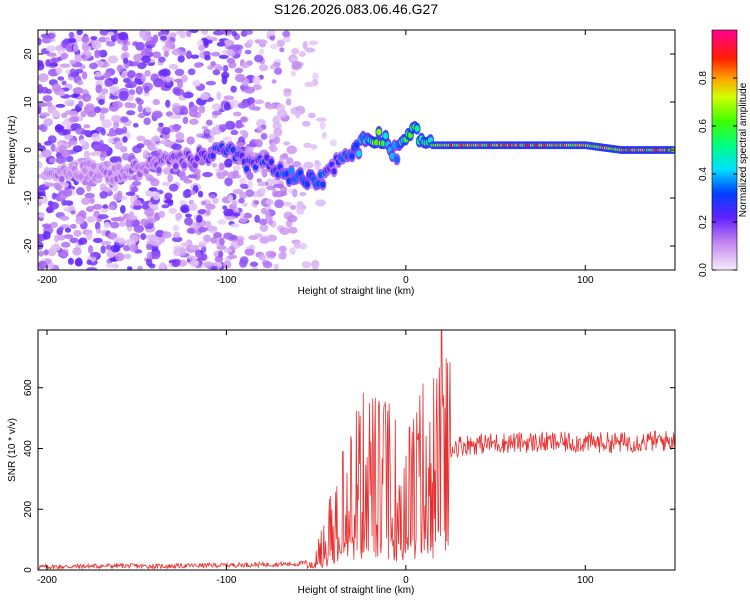 This screenshot has height=600, width=750. I want to click on colorbar-gradient, so click(724, 150).